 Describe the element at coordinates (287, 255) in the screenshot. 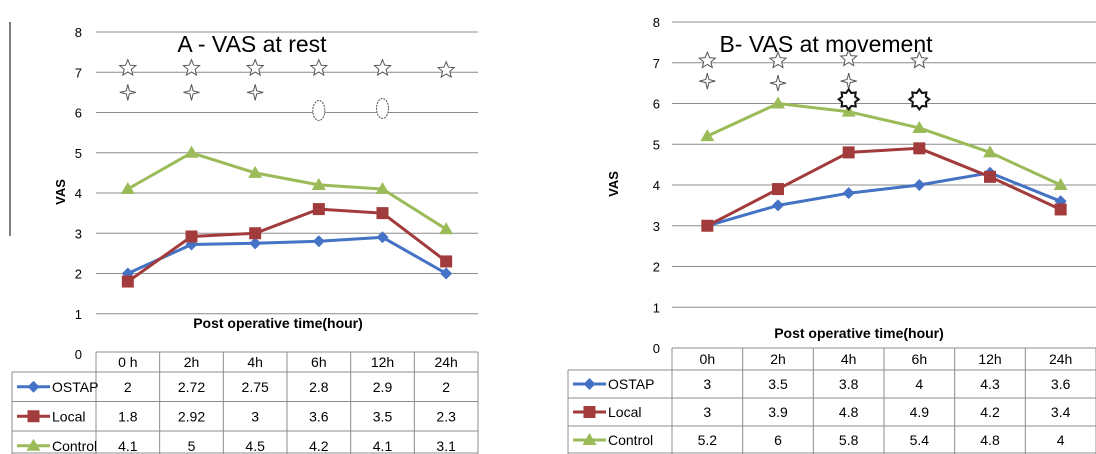

I see `chart-a-series-line-ostap` at that location.